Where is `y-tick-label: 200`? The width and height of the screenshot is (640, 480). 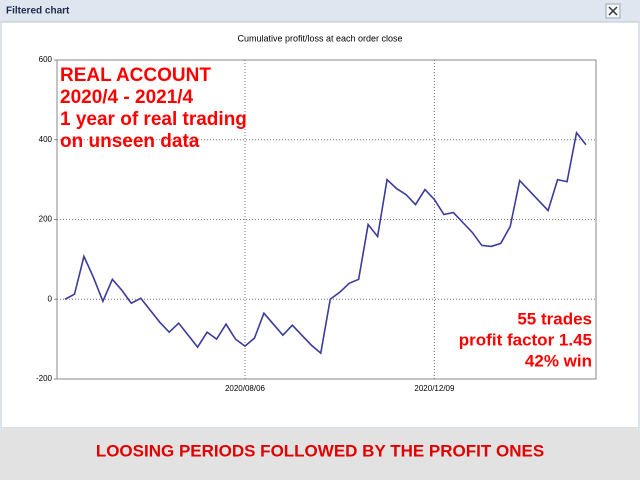
y-tick-label: 200 is located at coordinates (46, 219).